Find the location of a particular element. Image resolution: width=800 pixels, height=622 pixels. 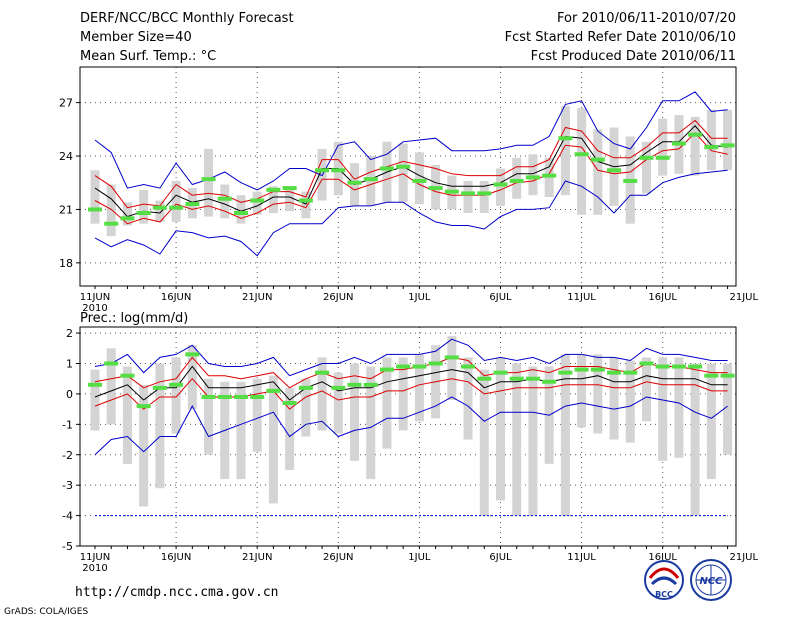

ncc-logo-text: NCC is located at coordinates (711, 581).